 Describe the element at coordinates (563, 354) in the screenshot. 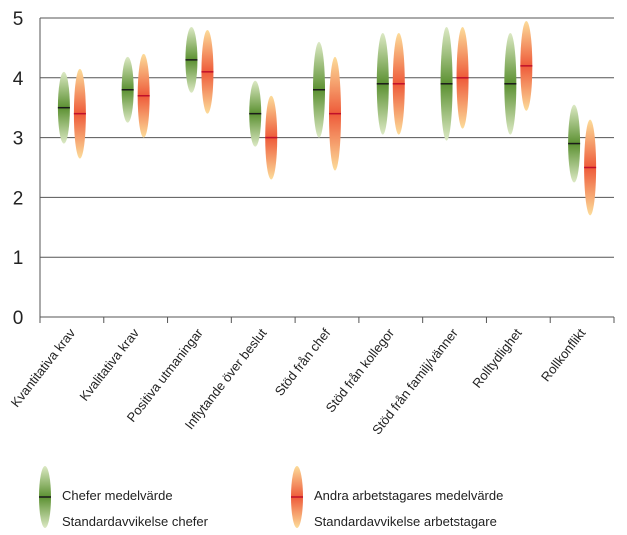

I see `x-tick-label: Rollkonflikt` at that location.